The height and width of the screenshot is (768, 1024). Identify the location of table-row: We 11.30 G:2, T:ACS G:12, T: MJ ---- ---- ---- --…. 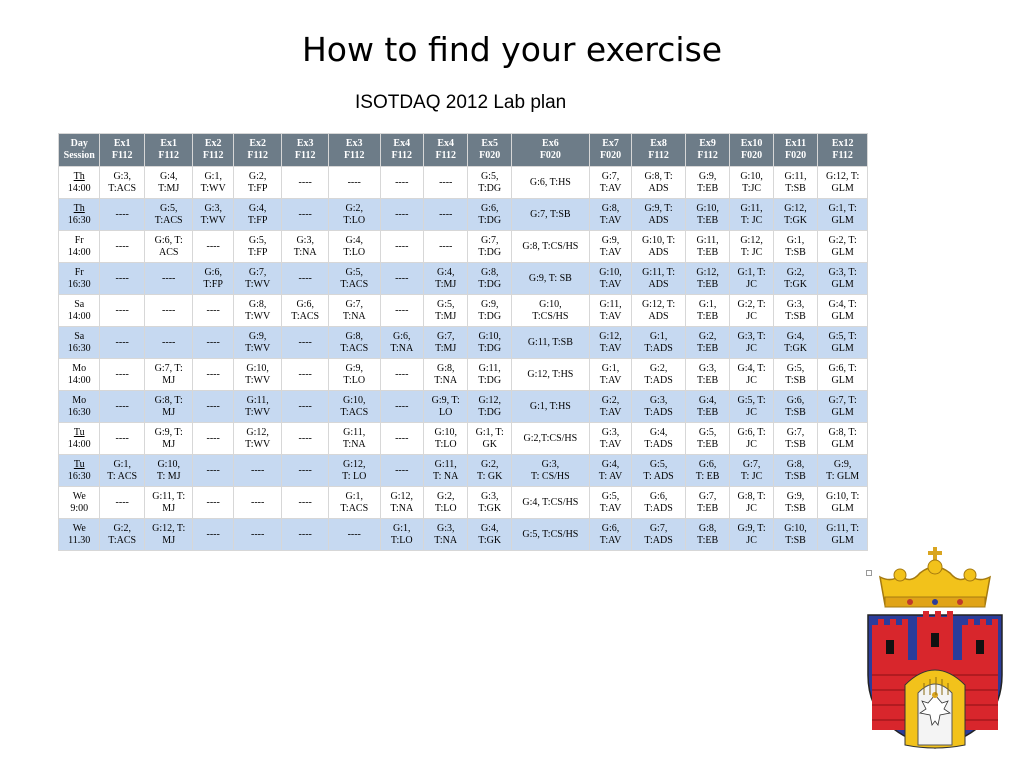
(462, 534).